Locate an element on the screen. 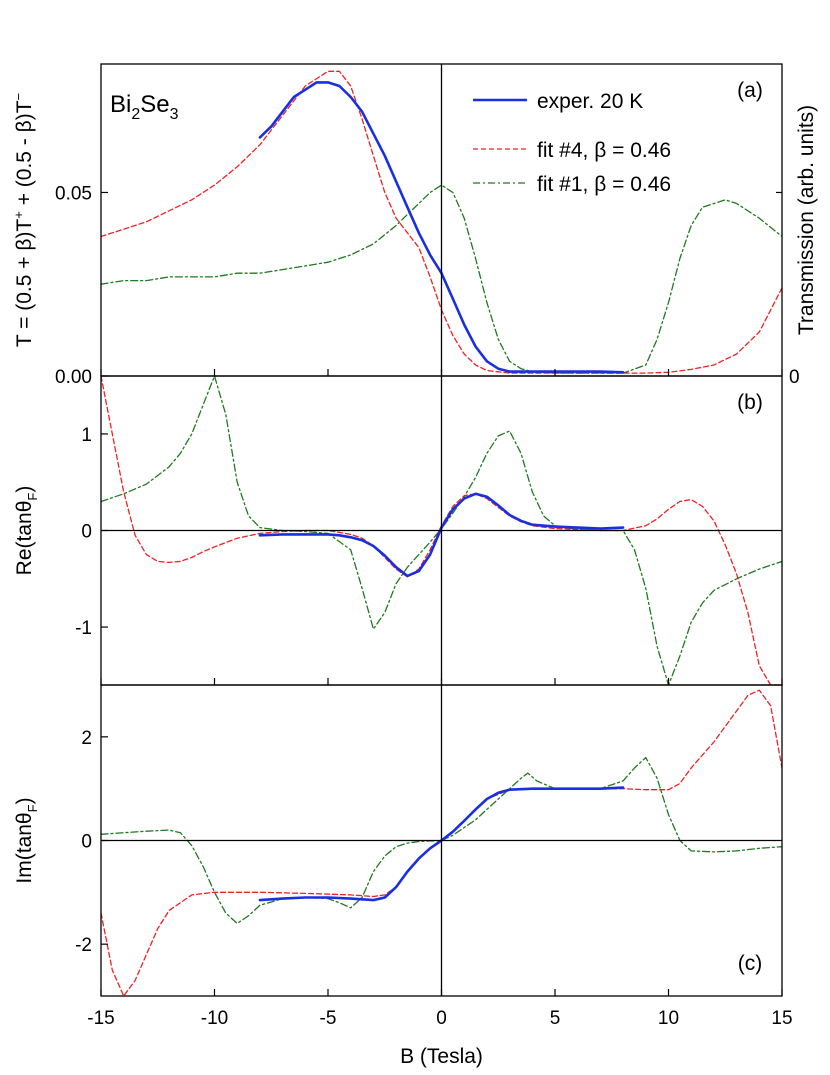 This screenshot has height=1075, width=830. xtick-label: 15 is located at coordinates (781, 1018).